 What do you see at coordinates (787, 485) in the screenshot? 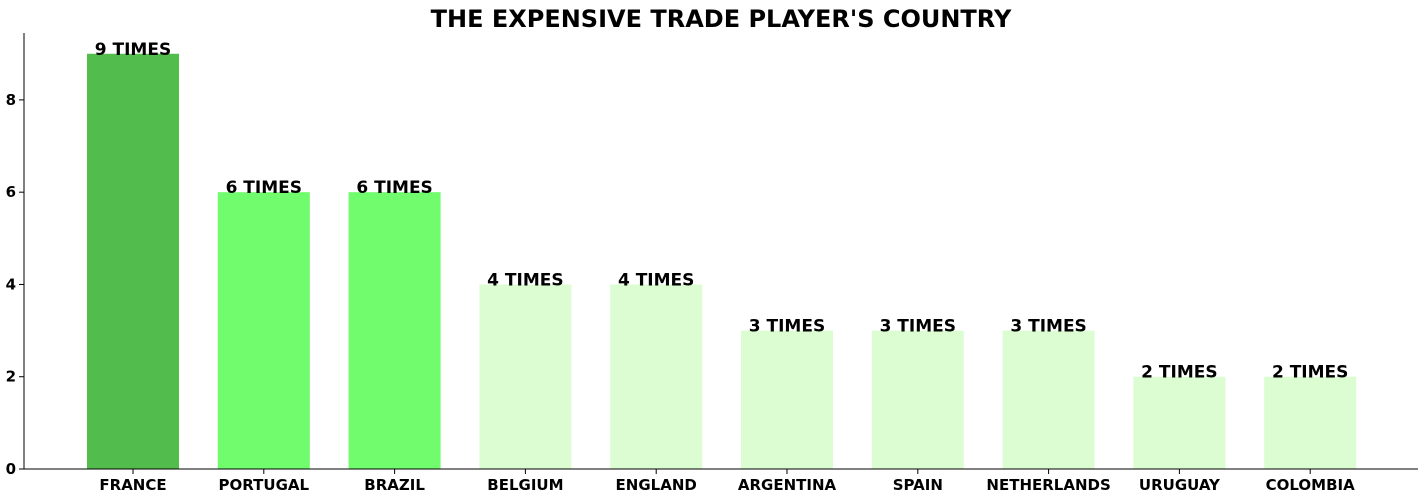
I see `x-tick-label-argentina: ARGENTINA` at bounding box center [787, 485].